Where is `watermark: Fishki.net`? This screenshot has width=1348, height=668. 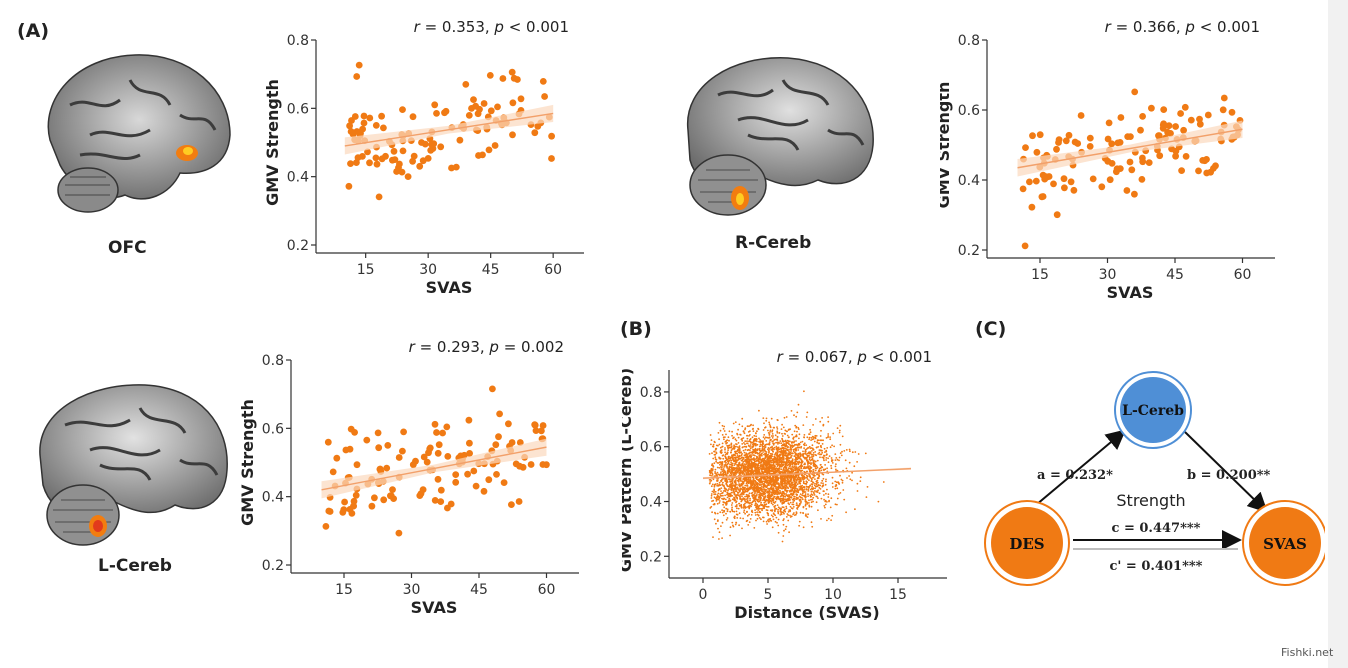 watermark: Fishki.net is located at coordinates (1307, 652).